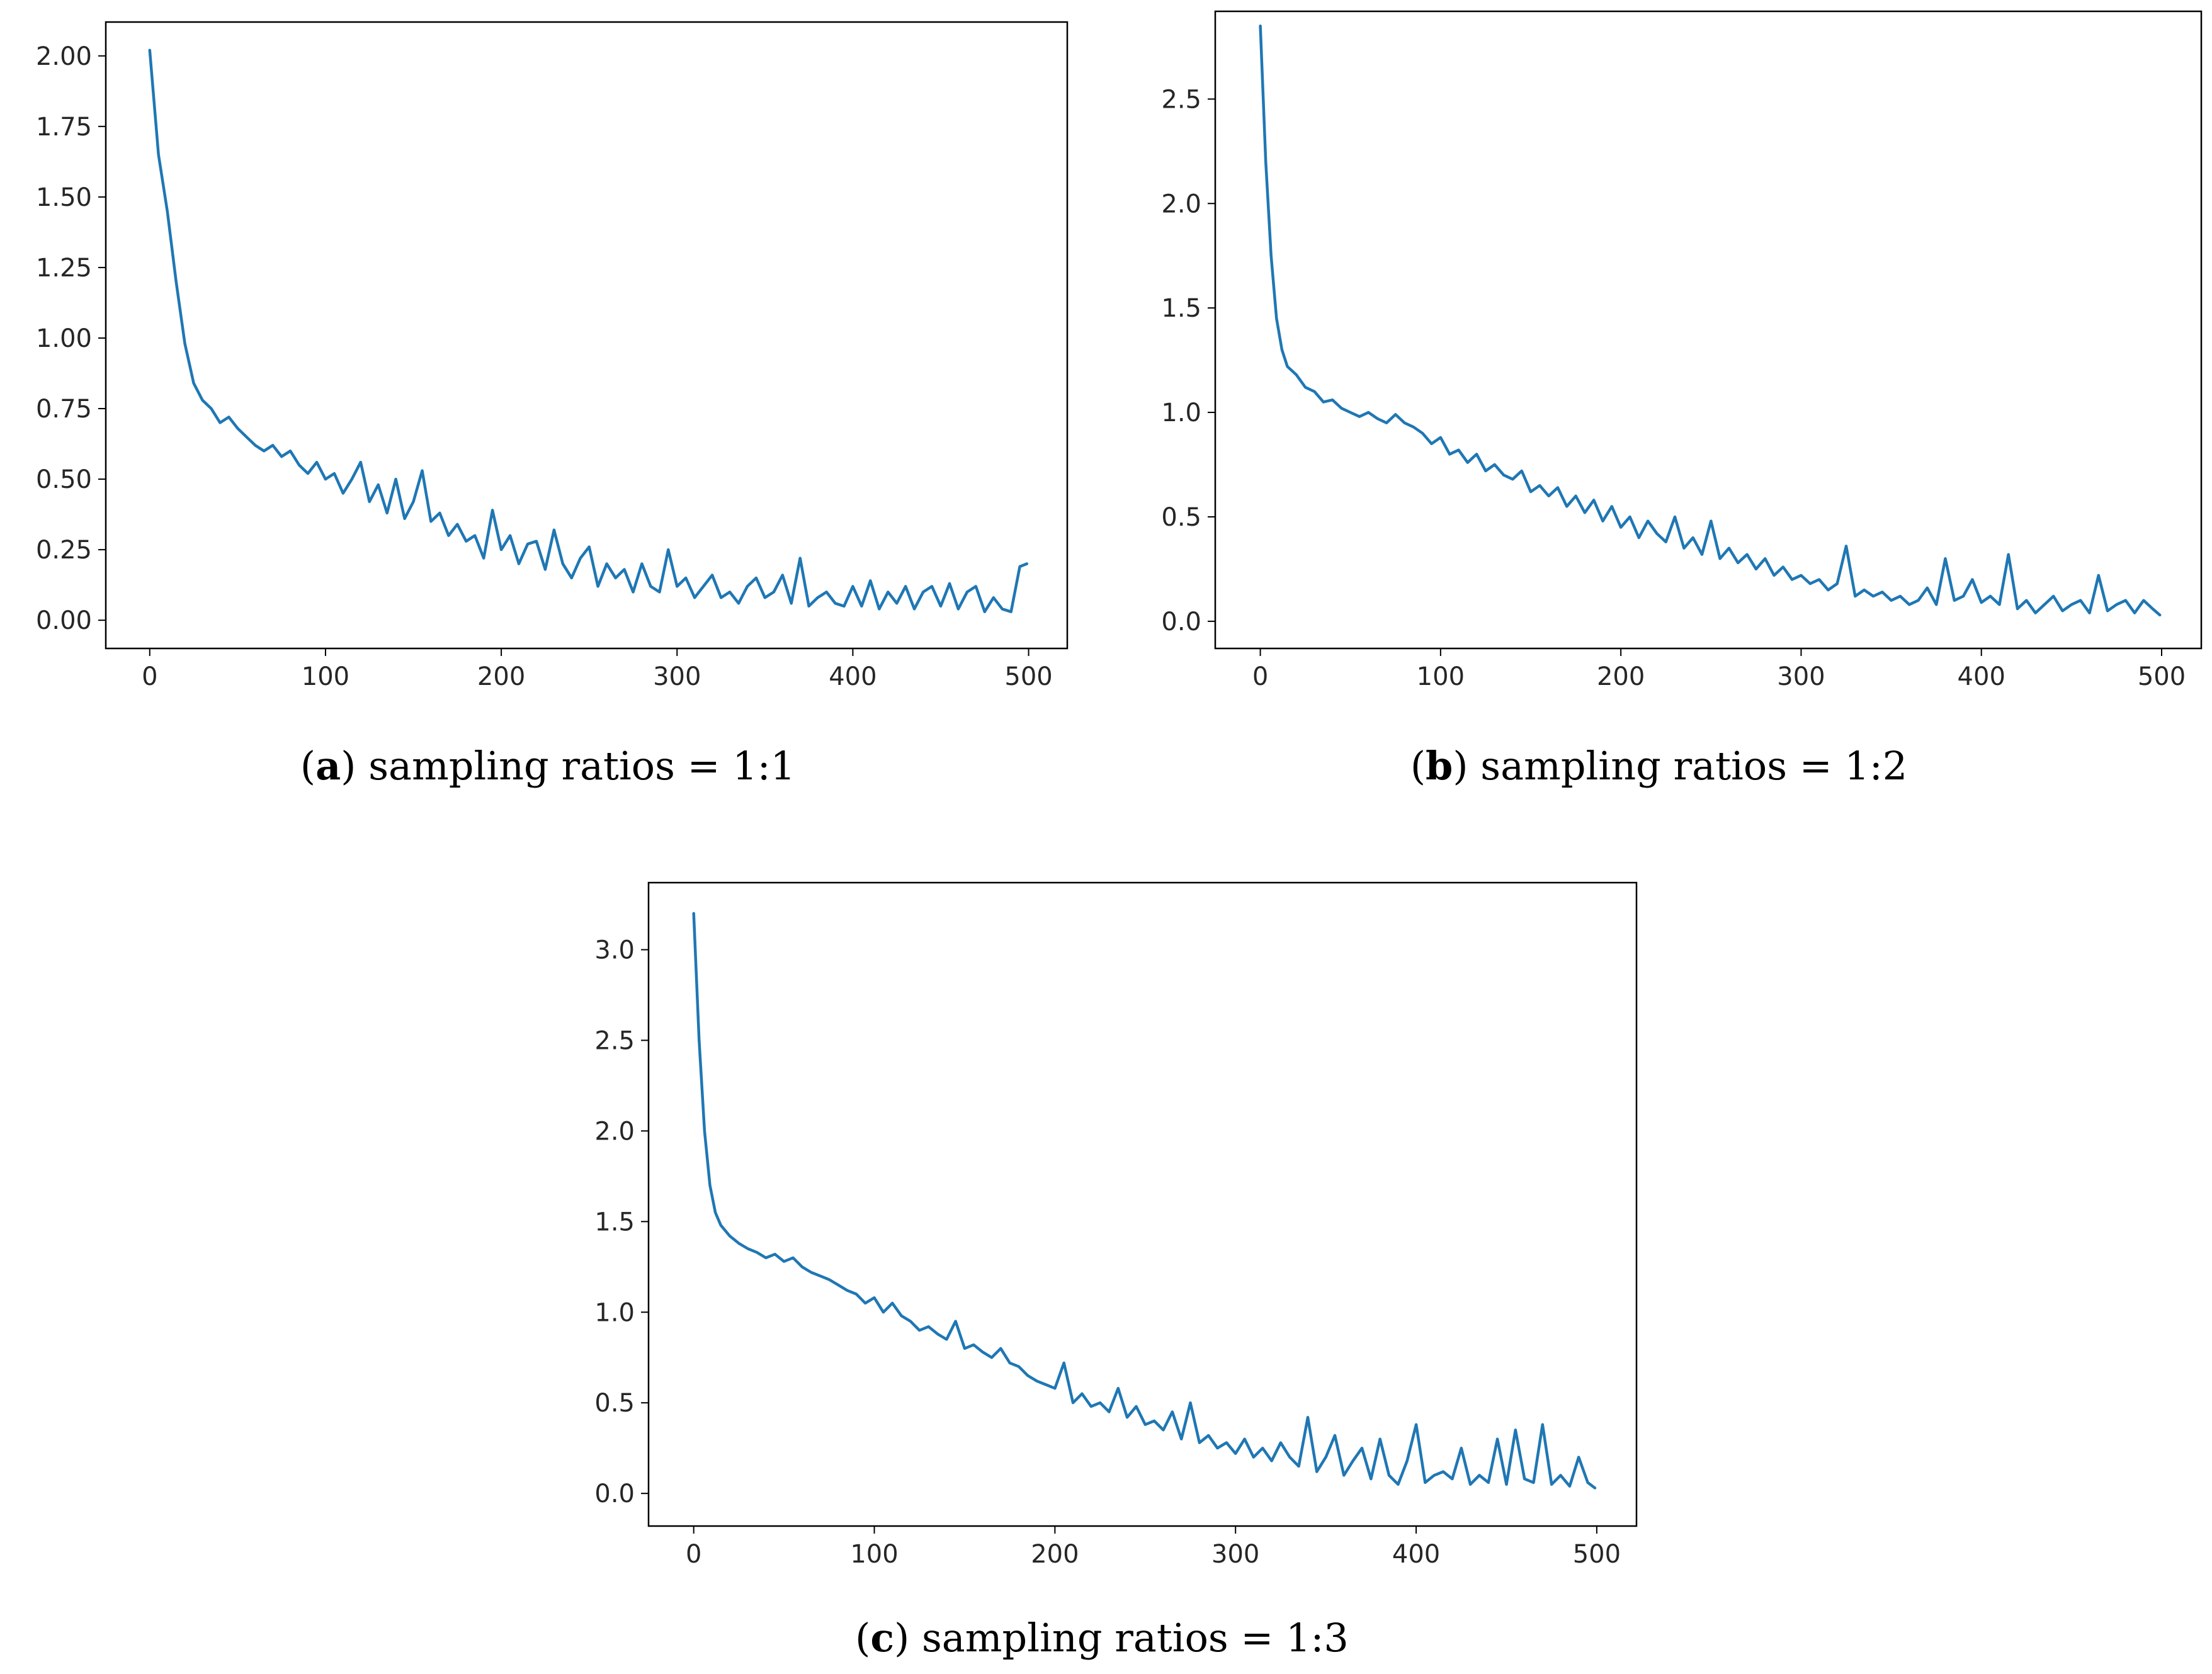  What do you see at coordinates (64, 480) in the screenshot?
I see `y-tick-label-a: 0.50` at bounding box center [64, 480].